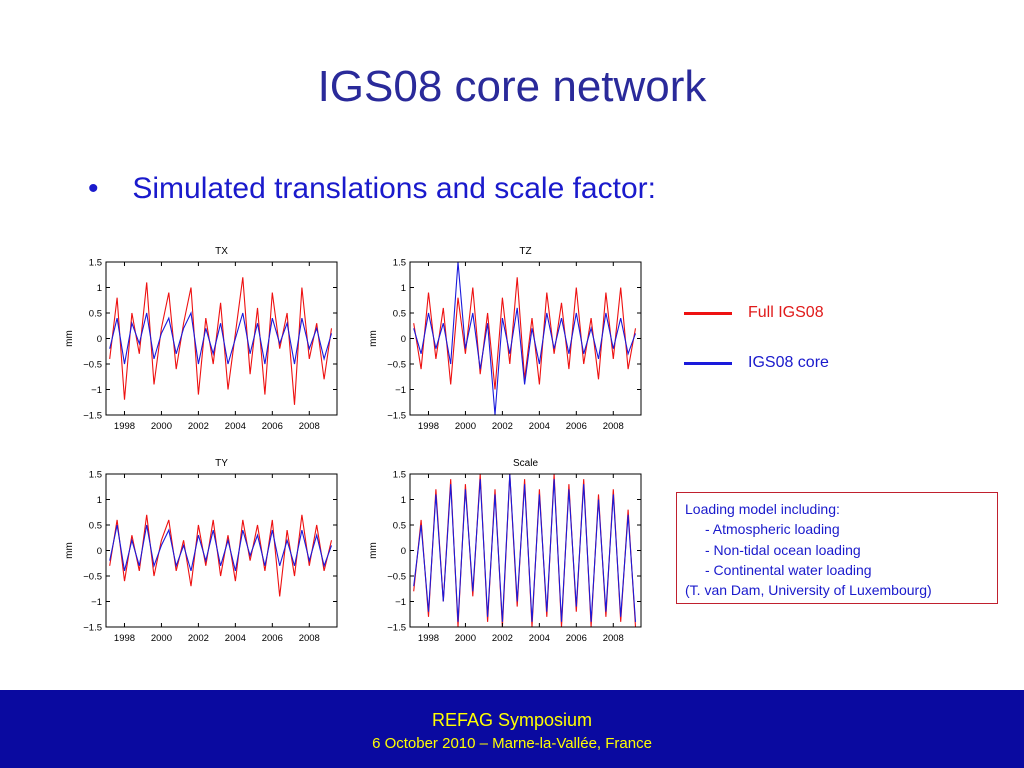 The image size is (1024, 768). Describe the element at coordinates (512, 720) in the screenshot. I see `footer-title: REFAG Symposium` at that location.